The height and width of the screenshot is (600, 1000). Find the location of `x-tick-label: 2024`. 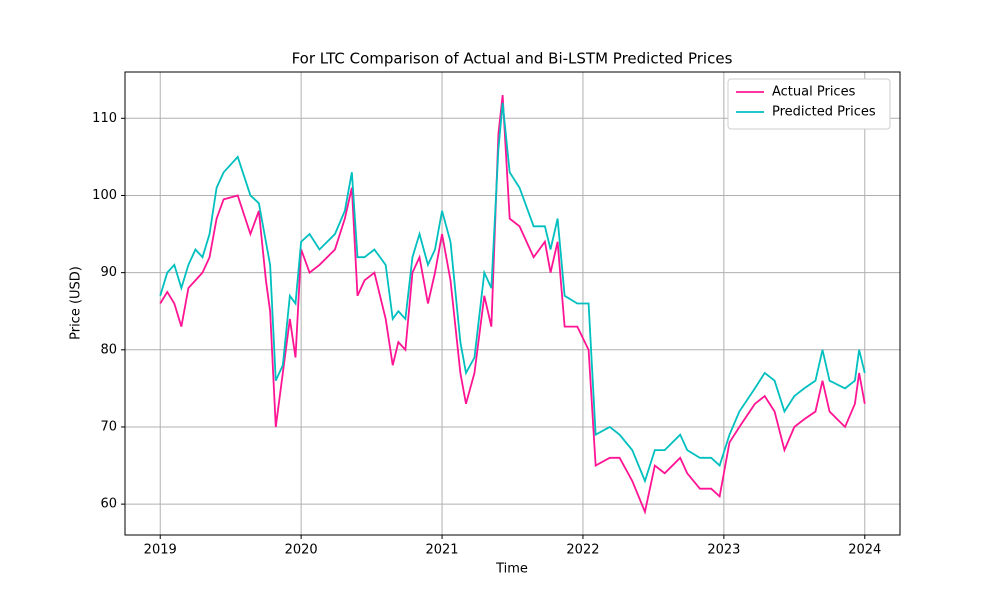

x-tick-label: 2024 is located at coordinates (864, 550).